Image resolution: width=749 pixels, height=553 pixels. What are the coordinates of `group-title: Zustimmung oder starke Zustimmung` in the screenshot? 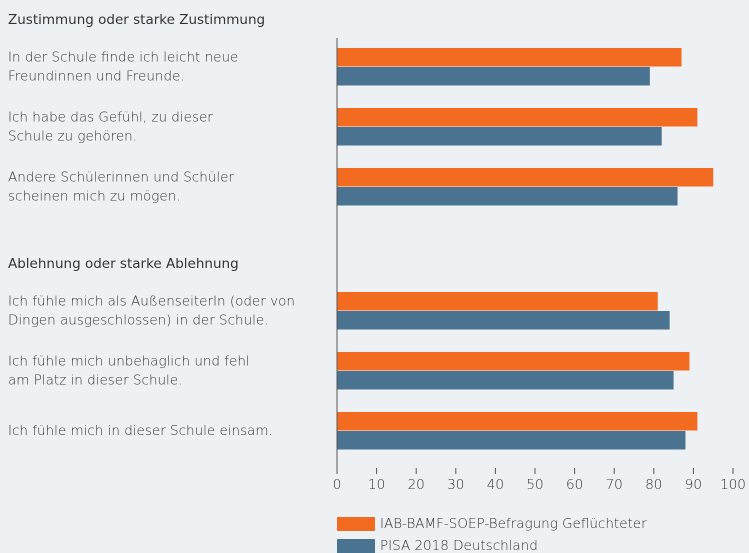 It's located at (136, 20).